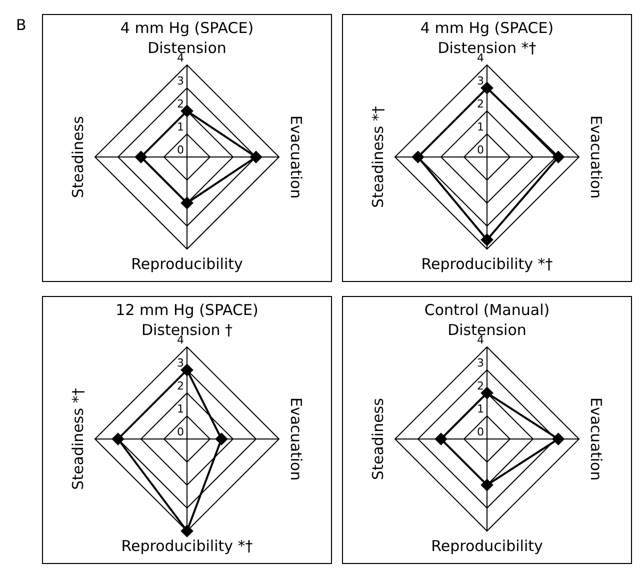 Image resolution: width=643 pixels, height=582 pixels. I want to click on text: B, so click(21, 25).